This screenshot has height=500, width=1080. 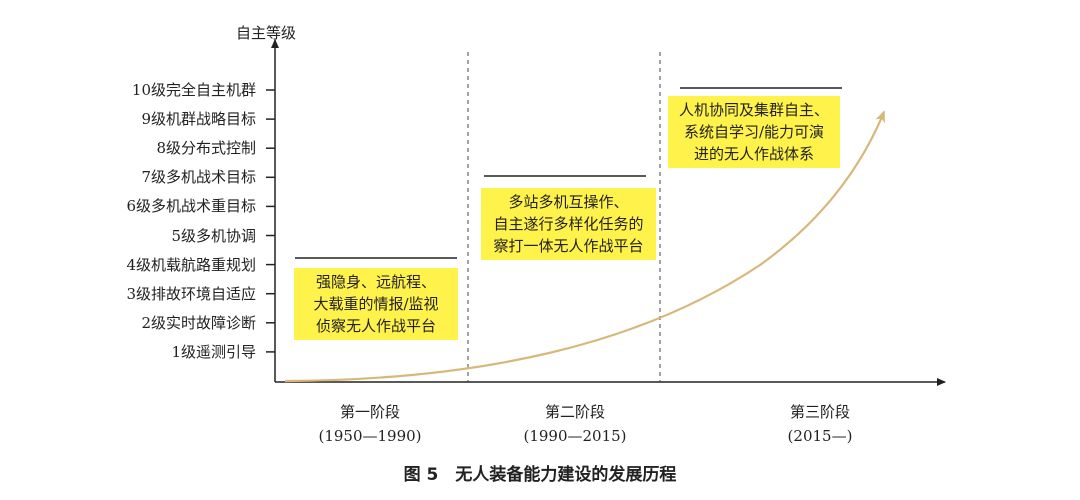 I want to click on stage-2-name: 第二阶段, so click(x=574, y=412).